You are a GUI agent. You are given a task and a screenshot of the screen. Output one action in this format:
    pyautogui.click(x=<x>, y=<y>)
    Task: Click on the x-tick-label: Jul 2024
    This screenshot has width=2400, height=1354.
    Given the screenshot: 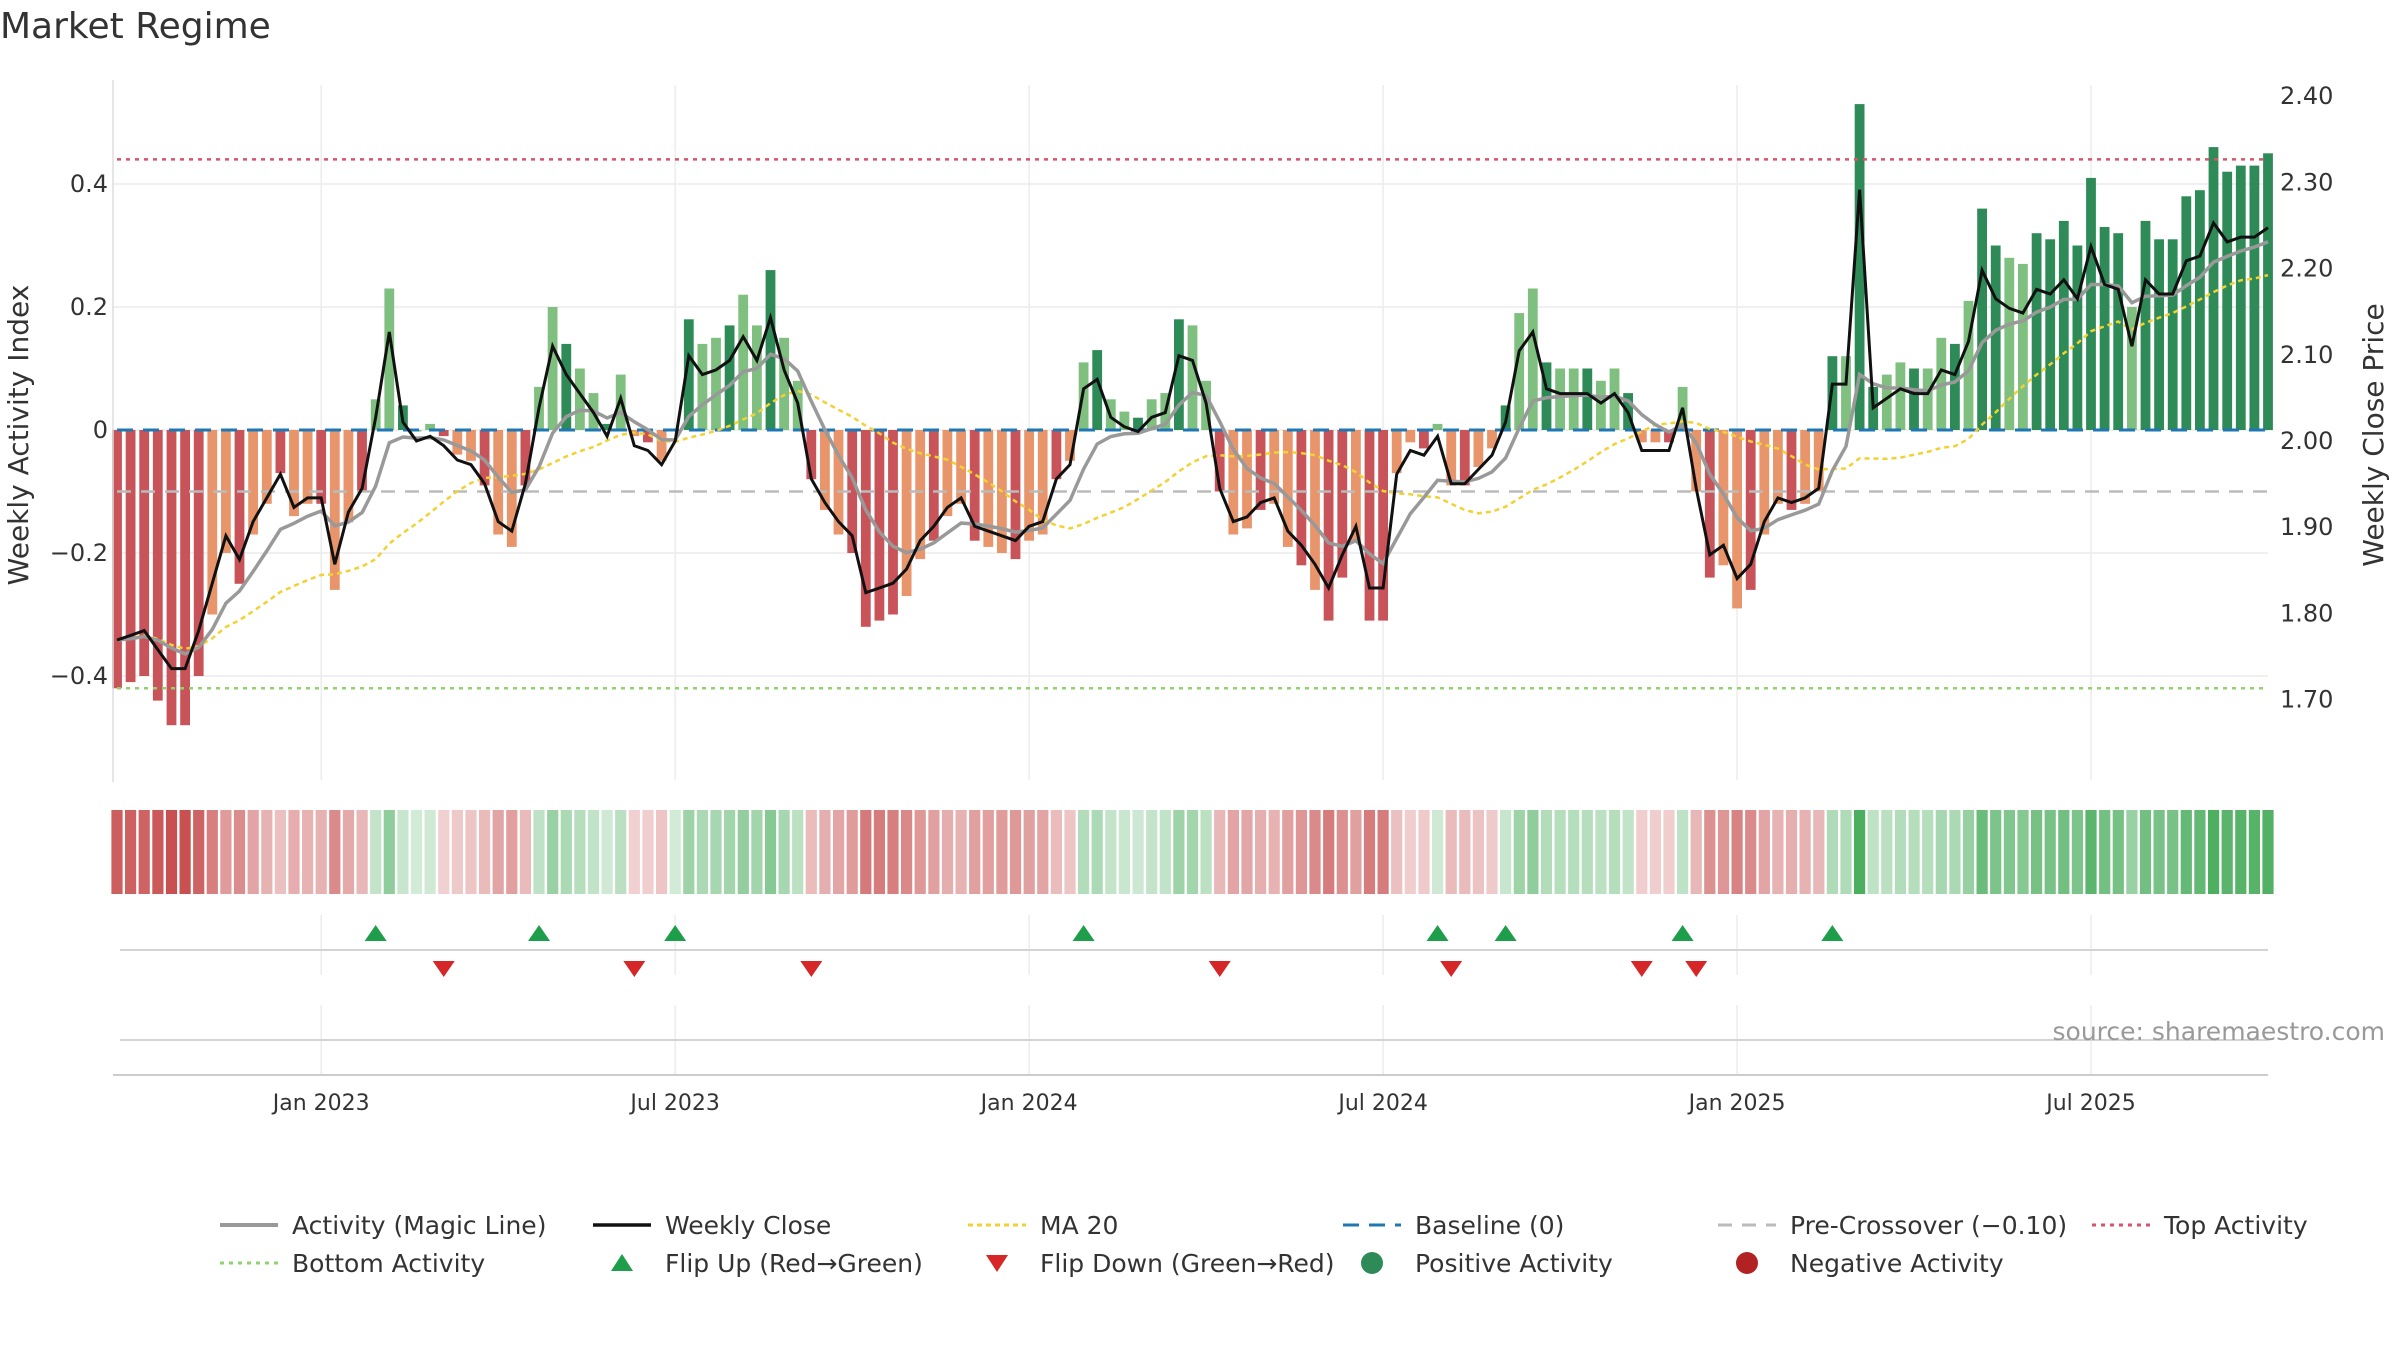 What is the action you would take?
    pyautogui.click(x=1382, y=1103)
    